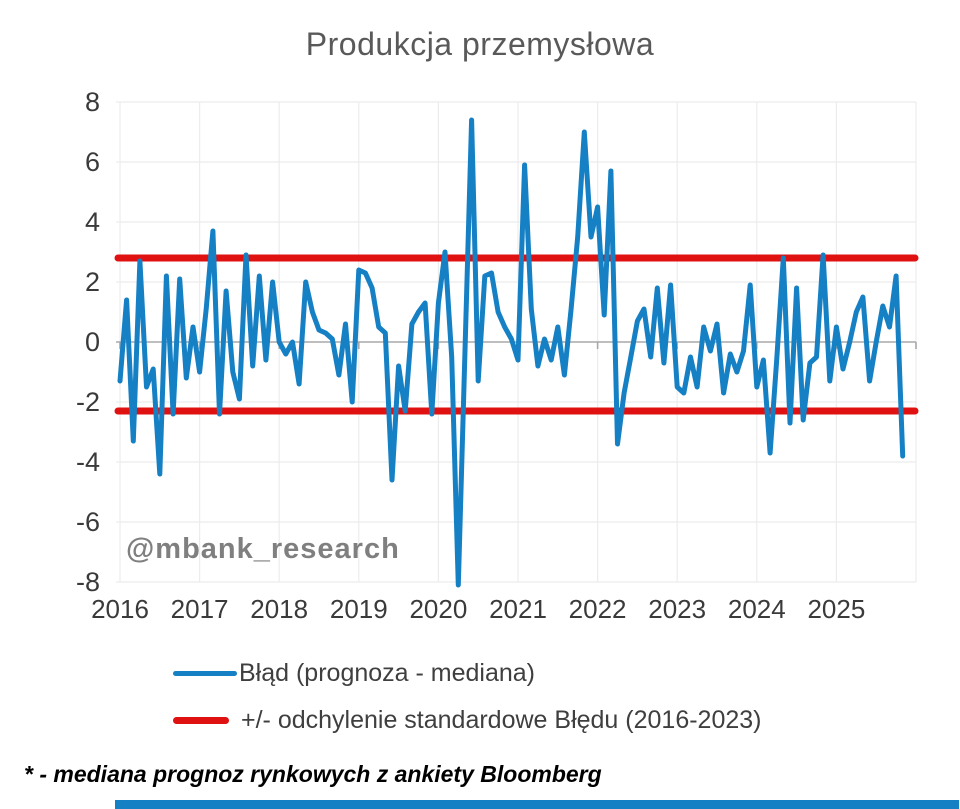 This screenshot has height=809, width=960. I want to click on x-axis-tick-label: 2019, so click(359, 609).